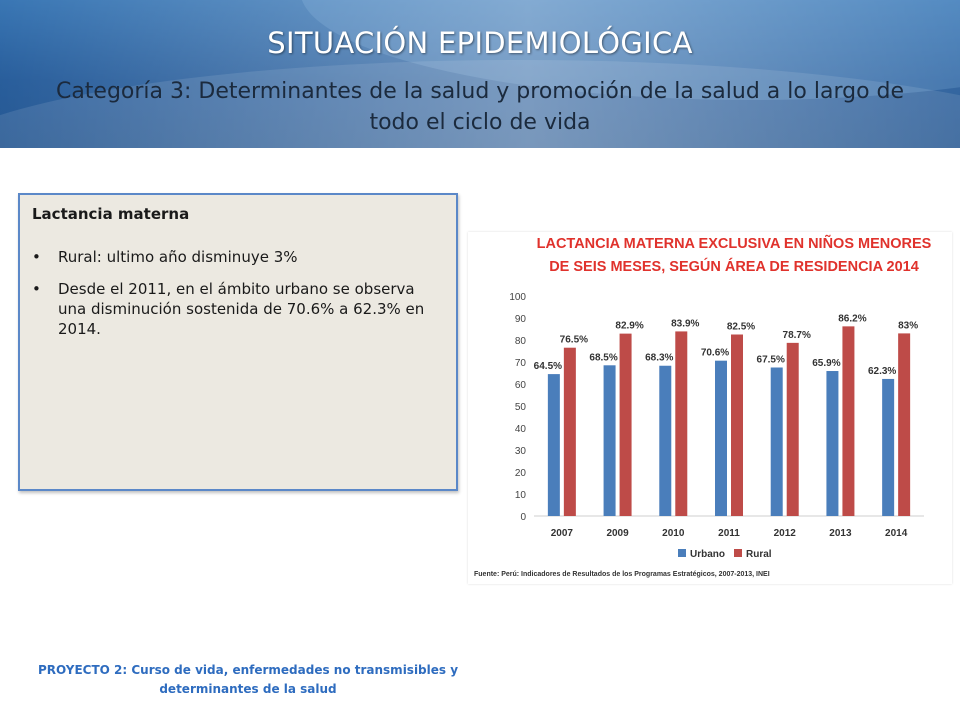 The image size is (960, 720). What do you see at coordinates (826, 363) in the screenshot?
I see `data-label: 65.9%` at bounding box center [826, 363].